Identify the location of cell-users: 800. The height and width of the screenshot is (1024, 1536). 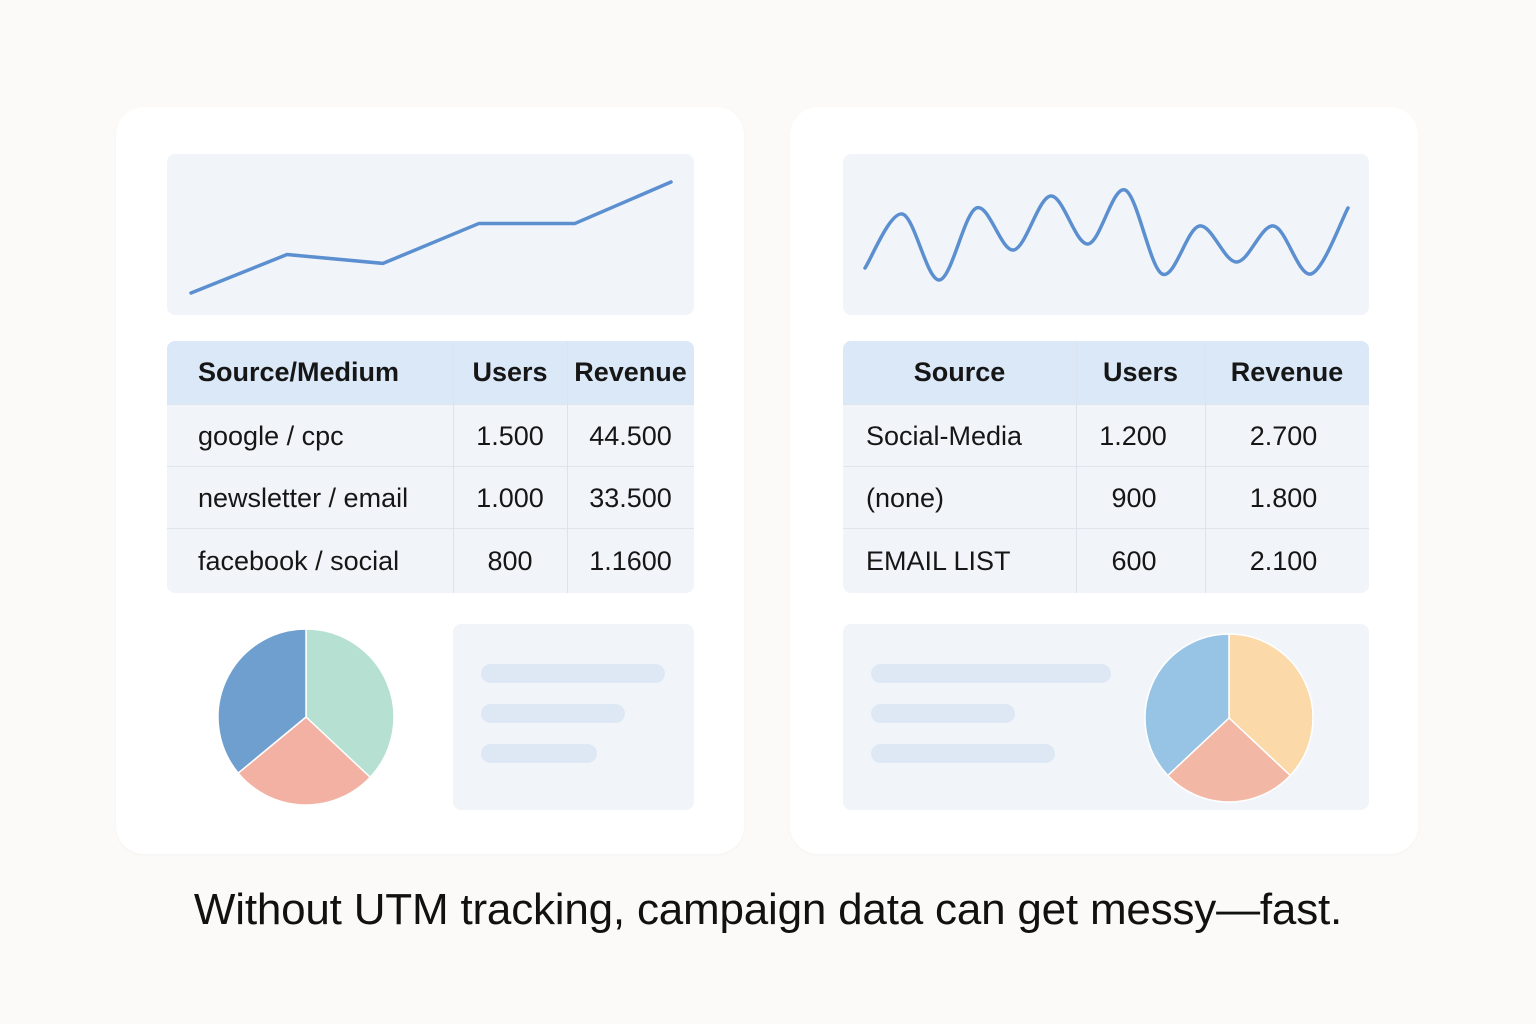
(510, 561).